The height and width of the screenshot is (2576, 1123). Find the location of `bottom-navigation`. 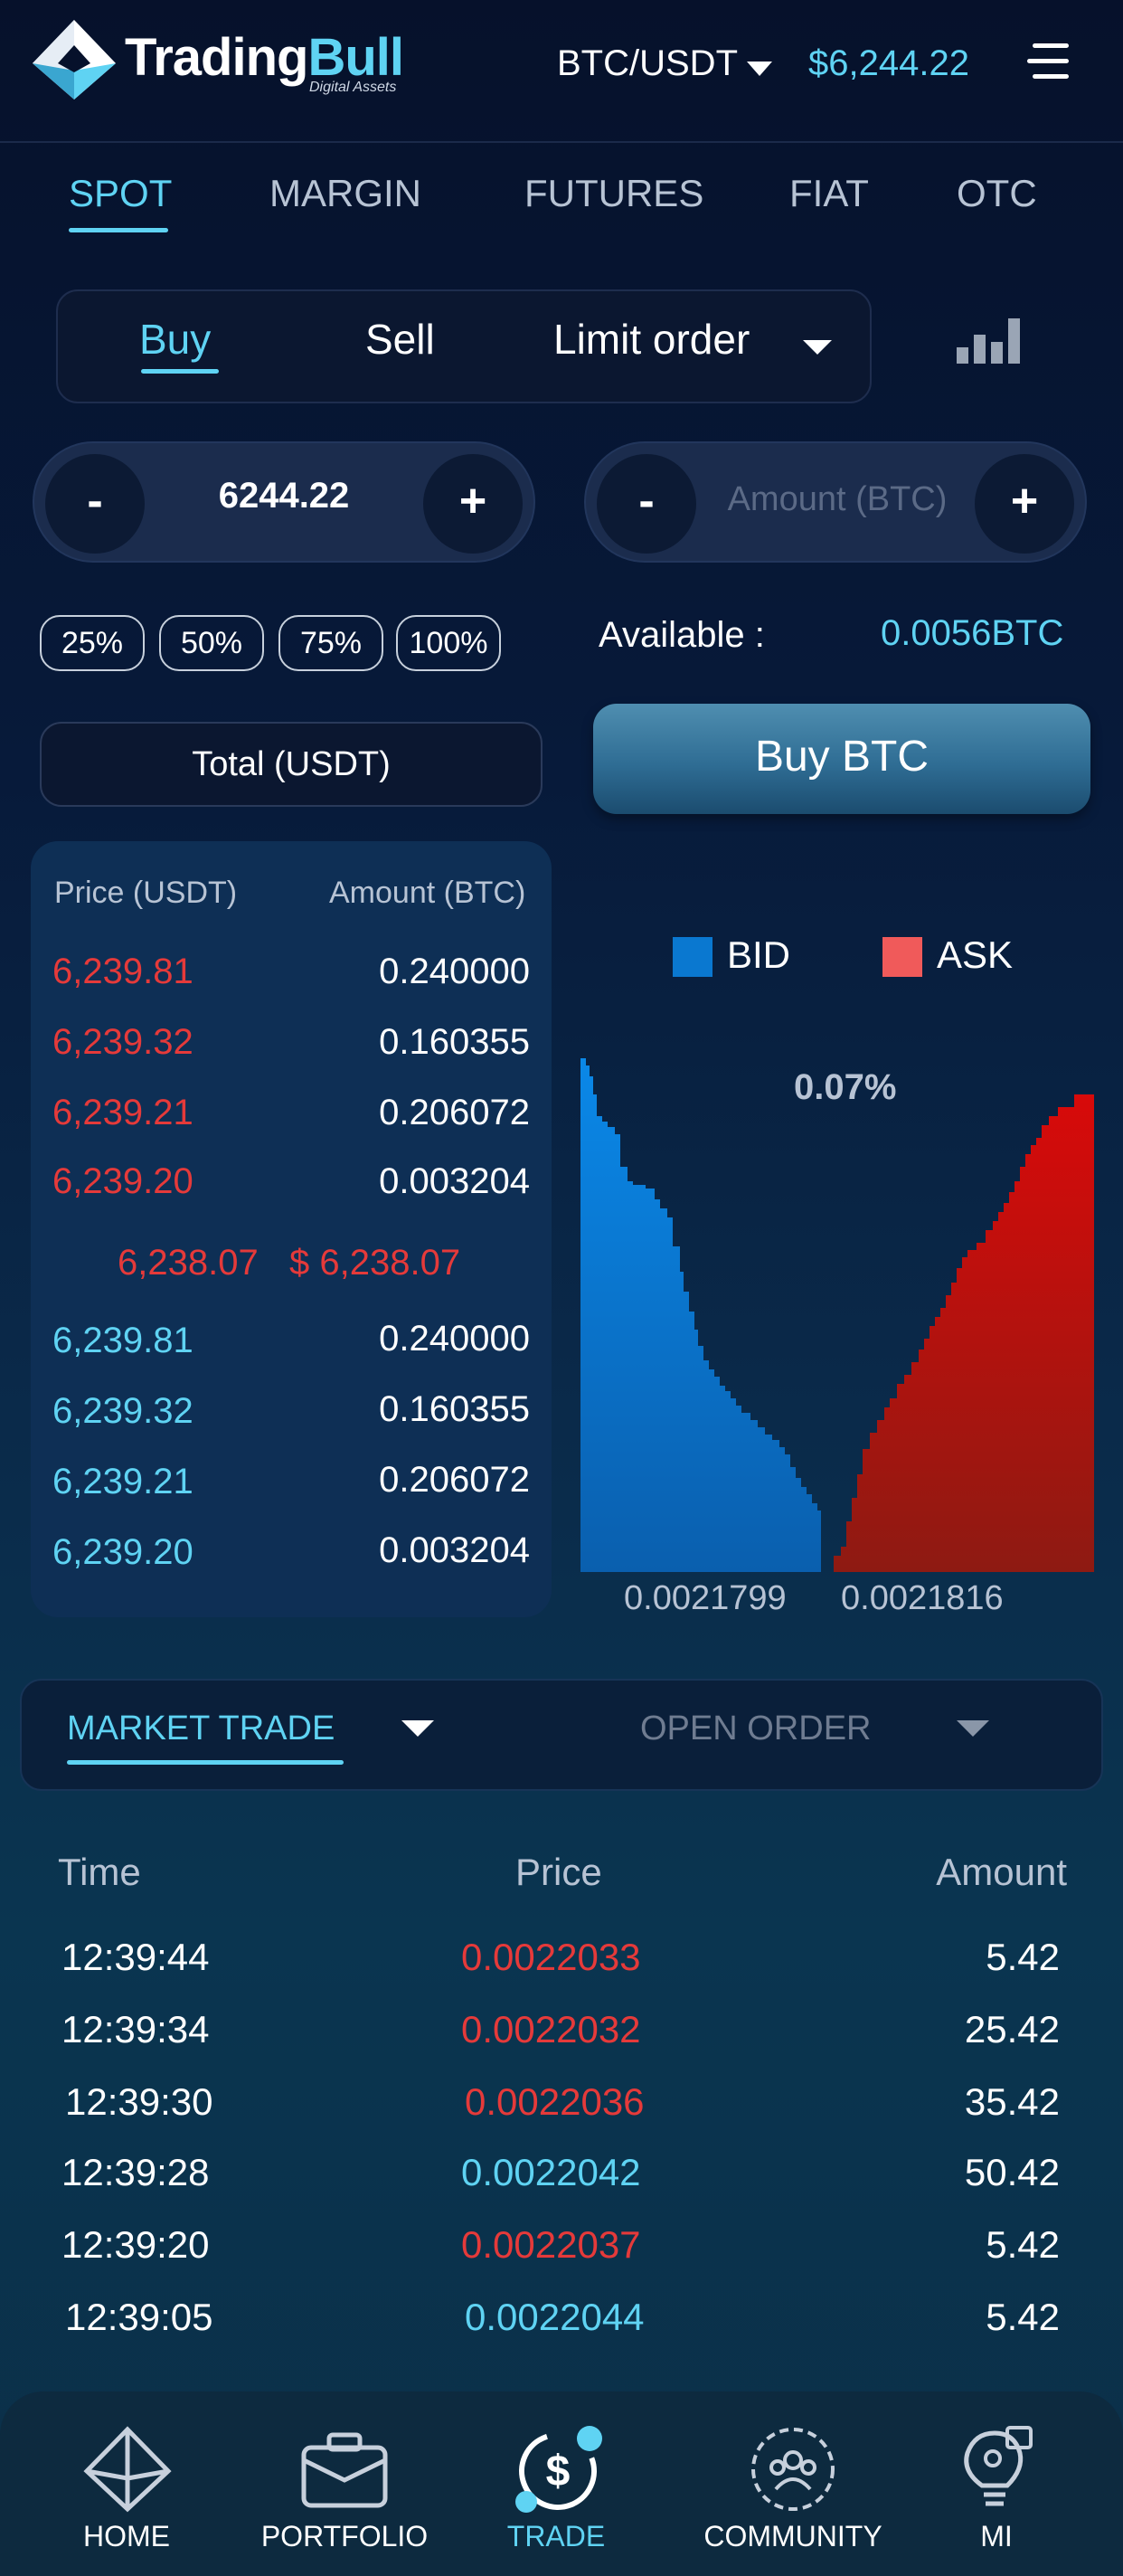

bottom-navigation is located at coordinates (561, 2483).